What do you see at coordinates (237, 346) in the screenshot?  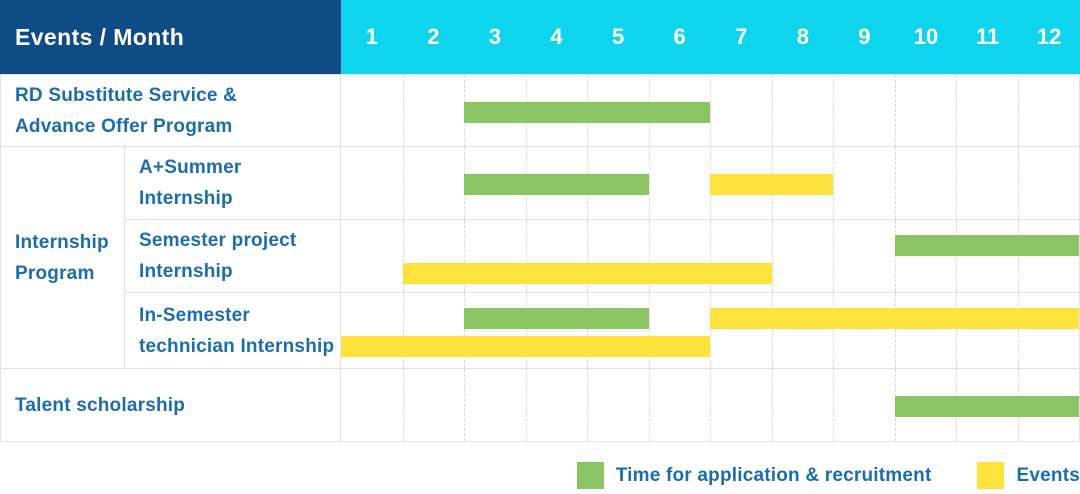 I see `row-label-line: technician Internship` at bounding box center [237, 346].